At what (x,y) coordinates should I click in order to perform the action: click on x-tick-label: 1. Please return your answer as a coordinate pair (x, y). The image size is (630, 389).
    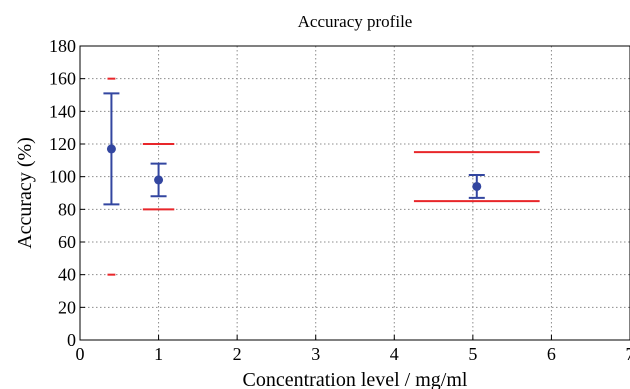
    Looking at the image, I should click on (158, 354).